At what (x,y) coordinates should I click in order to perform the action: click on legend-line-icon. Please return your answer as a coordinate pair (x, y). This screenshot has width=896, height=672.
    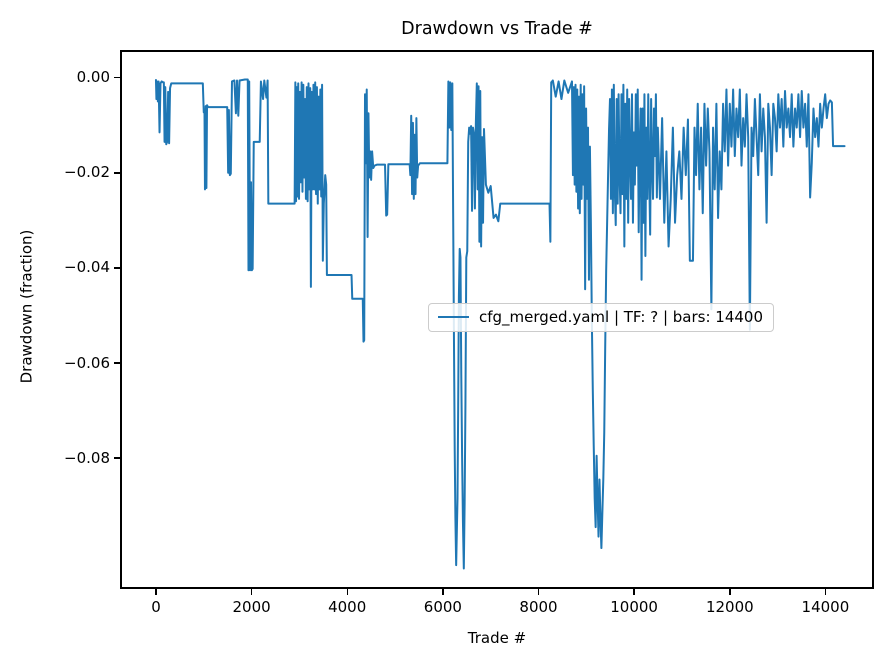
    Looking at the image, I should click on (453, 317).